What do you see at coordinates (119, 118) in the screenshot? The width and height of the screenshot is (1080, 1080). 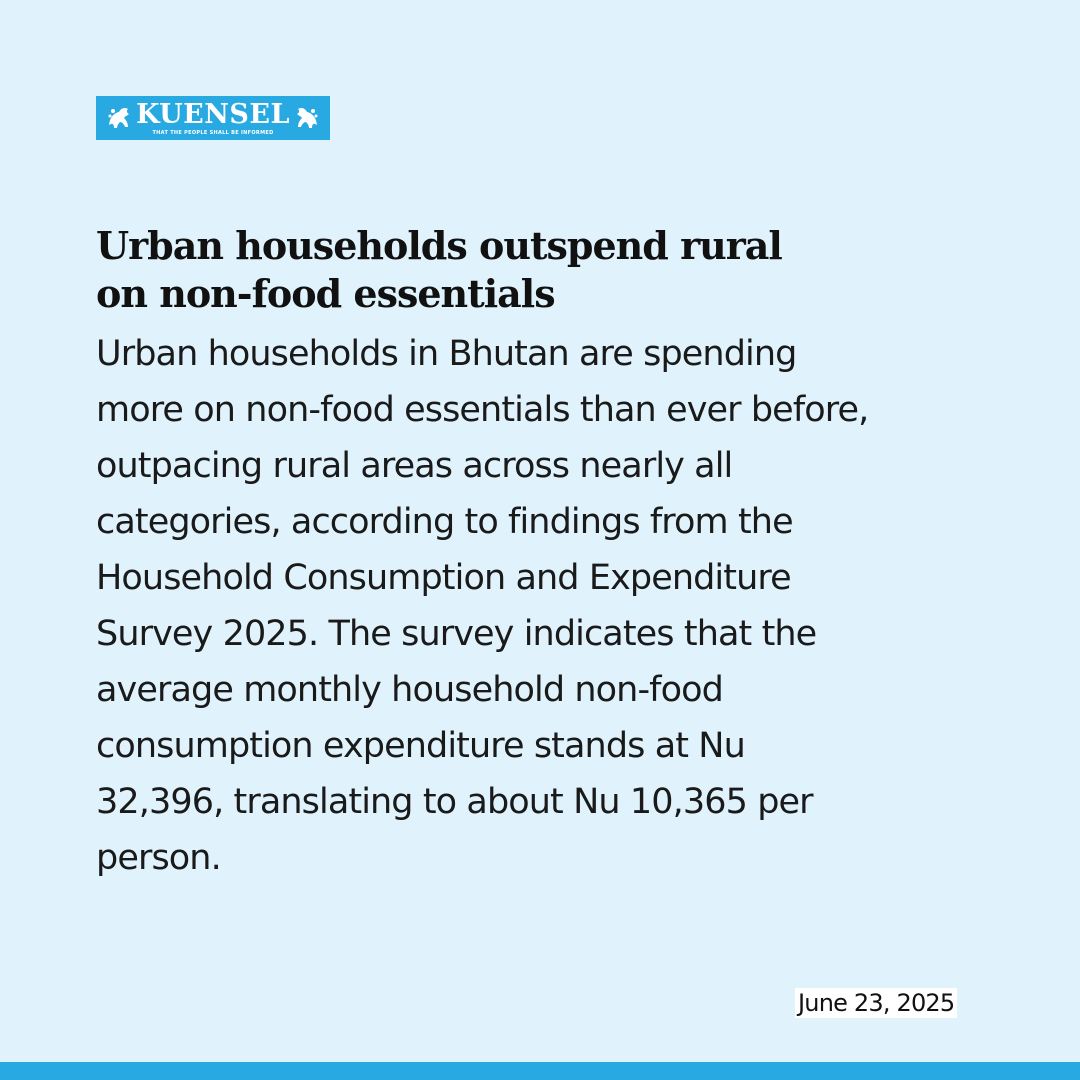 I see `snow-lion-left-icon` at bounding box center [119, 118].